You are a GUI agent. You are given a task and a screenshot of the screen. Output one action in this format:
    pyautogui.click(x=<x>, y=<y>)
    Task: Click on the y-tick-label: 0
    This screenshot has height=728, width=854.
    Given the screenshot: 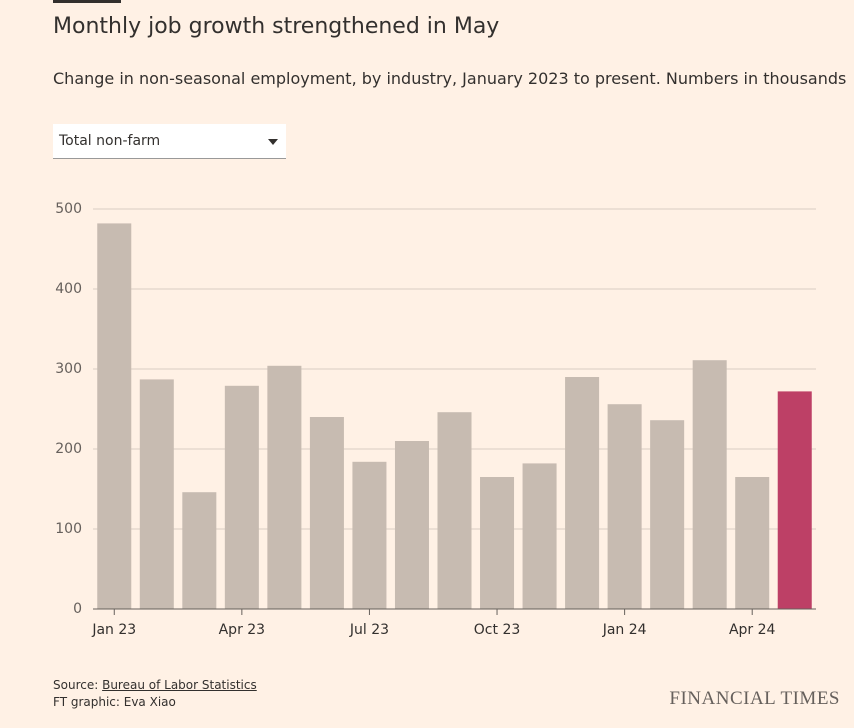 What is the action you would take?
    pyautogui.click(x=77, y=609)
    